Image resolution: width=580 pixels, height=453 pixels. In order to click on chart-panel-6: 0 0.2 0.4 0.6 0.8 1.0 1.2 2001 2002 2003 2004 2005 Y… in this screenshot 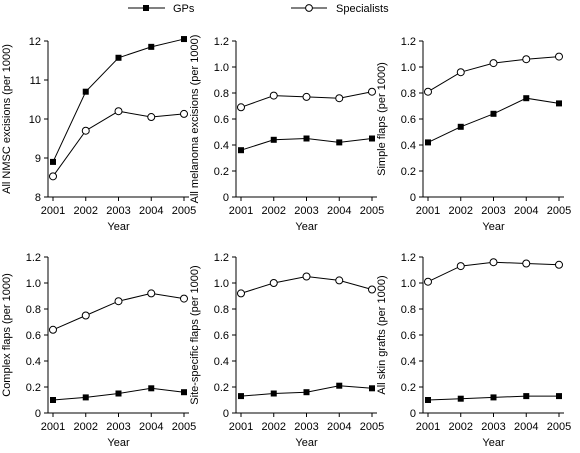, I will do `click(473, 350)`.